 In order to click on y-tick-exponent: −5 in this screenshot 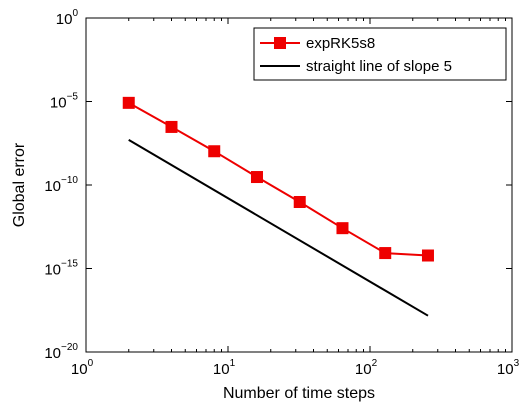, I will do `click(73, 97)`.